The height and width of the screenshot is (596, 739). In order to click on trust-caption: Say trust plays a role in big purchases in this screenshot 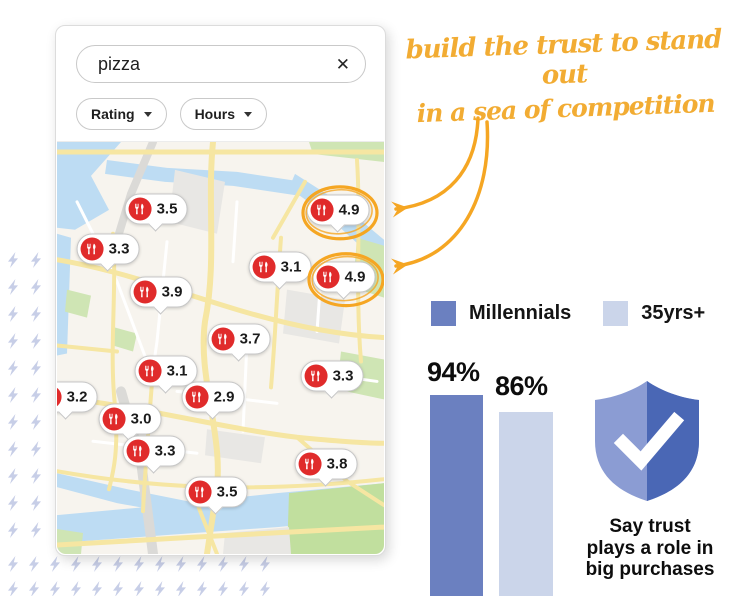, I will do `click(650, 548)`.